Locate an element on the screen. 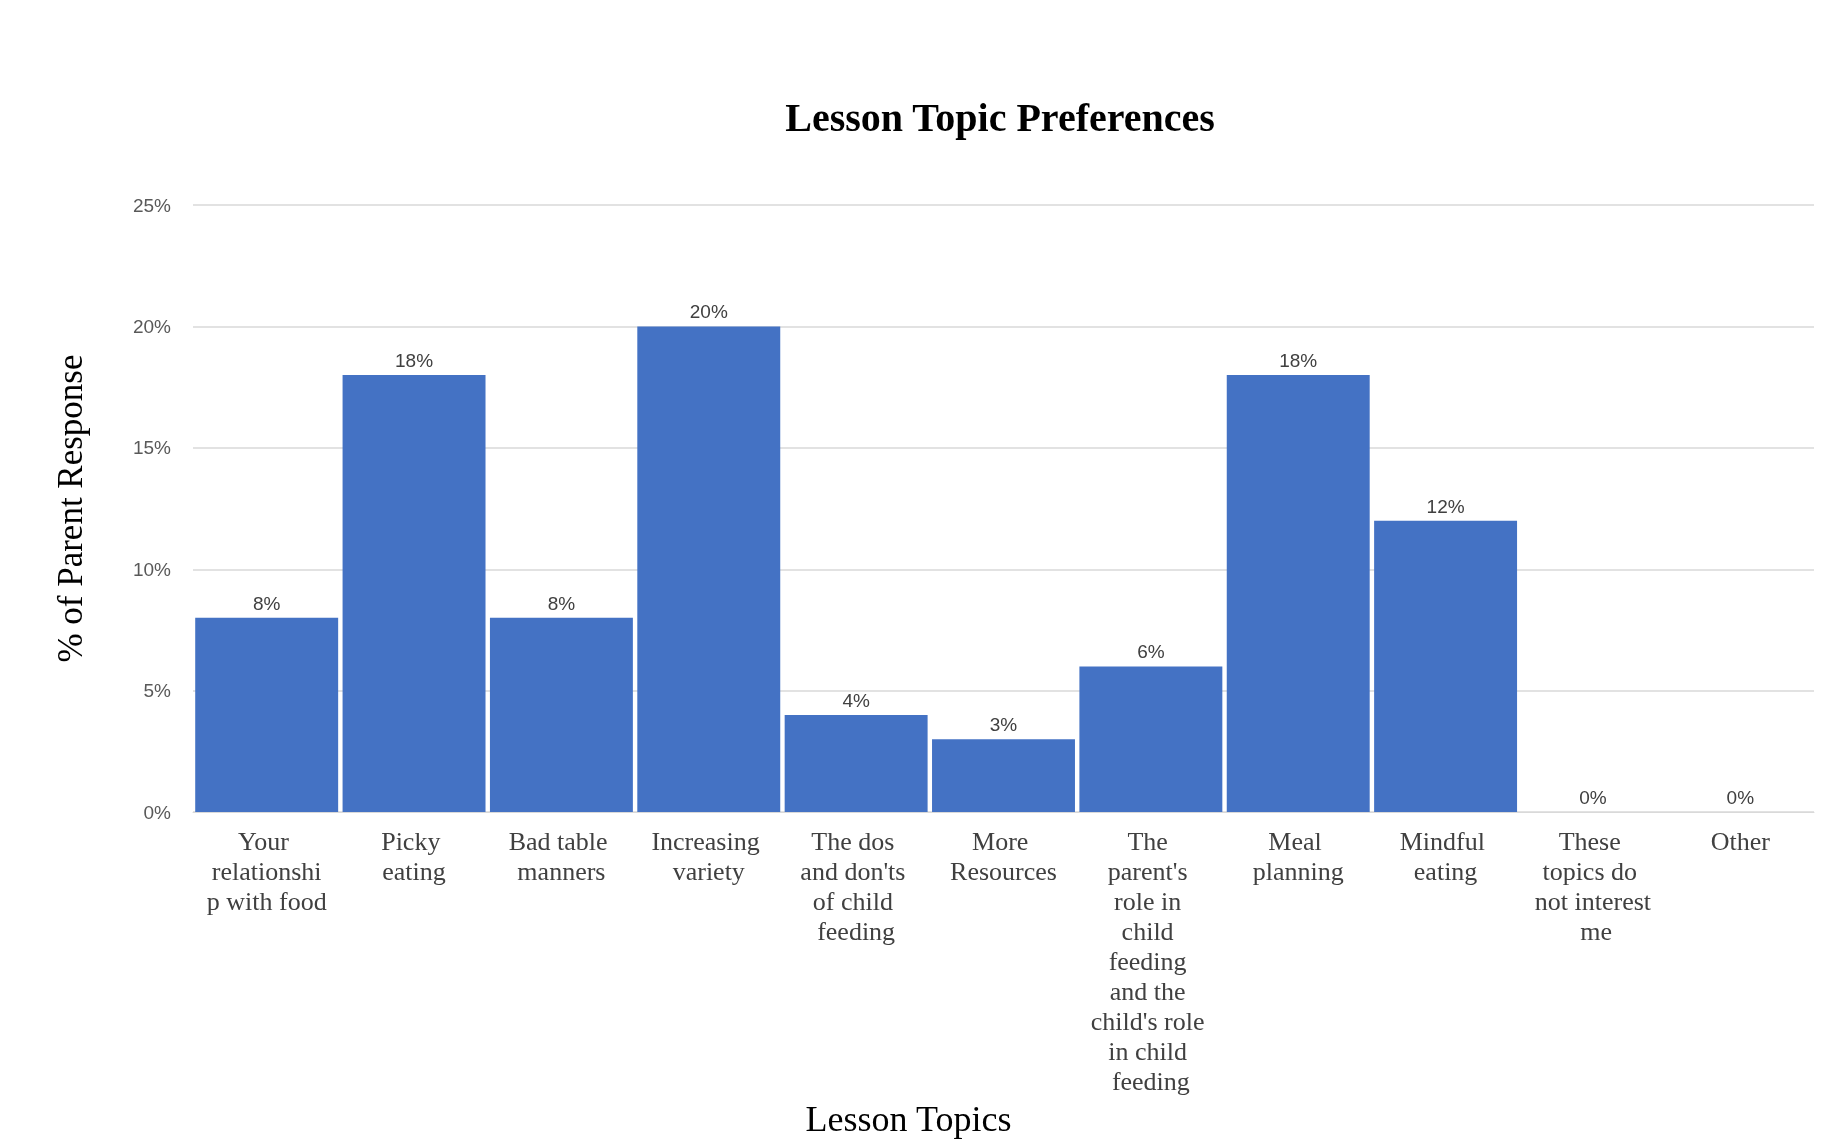  x-tick-label: Mindful eating is located at coordinates (1445, 856).